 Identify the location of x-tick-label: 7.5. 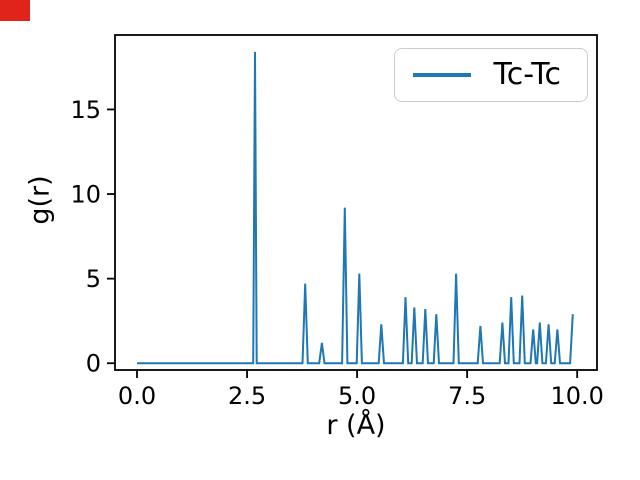
(467, 396).